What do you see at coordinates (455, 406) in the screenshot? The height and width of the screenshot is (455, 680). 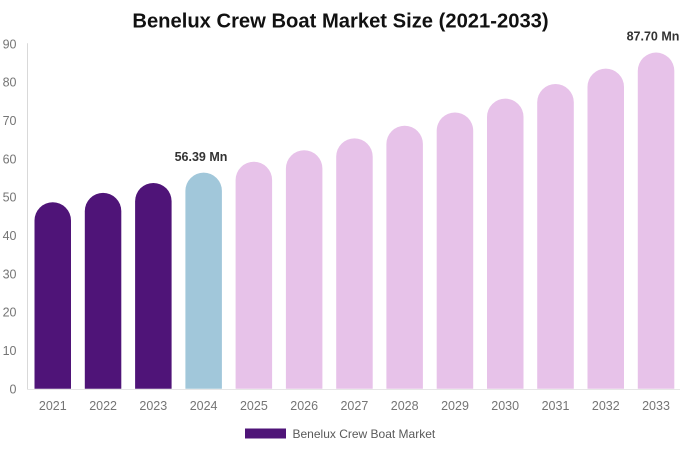 I see `svg-text: 2029` at bounding box center [455, 406].